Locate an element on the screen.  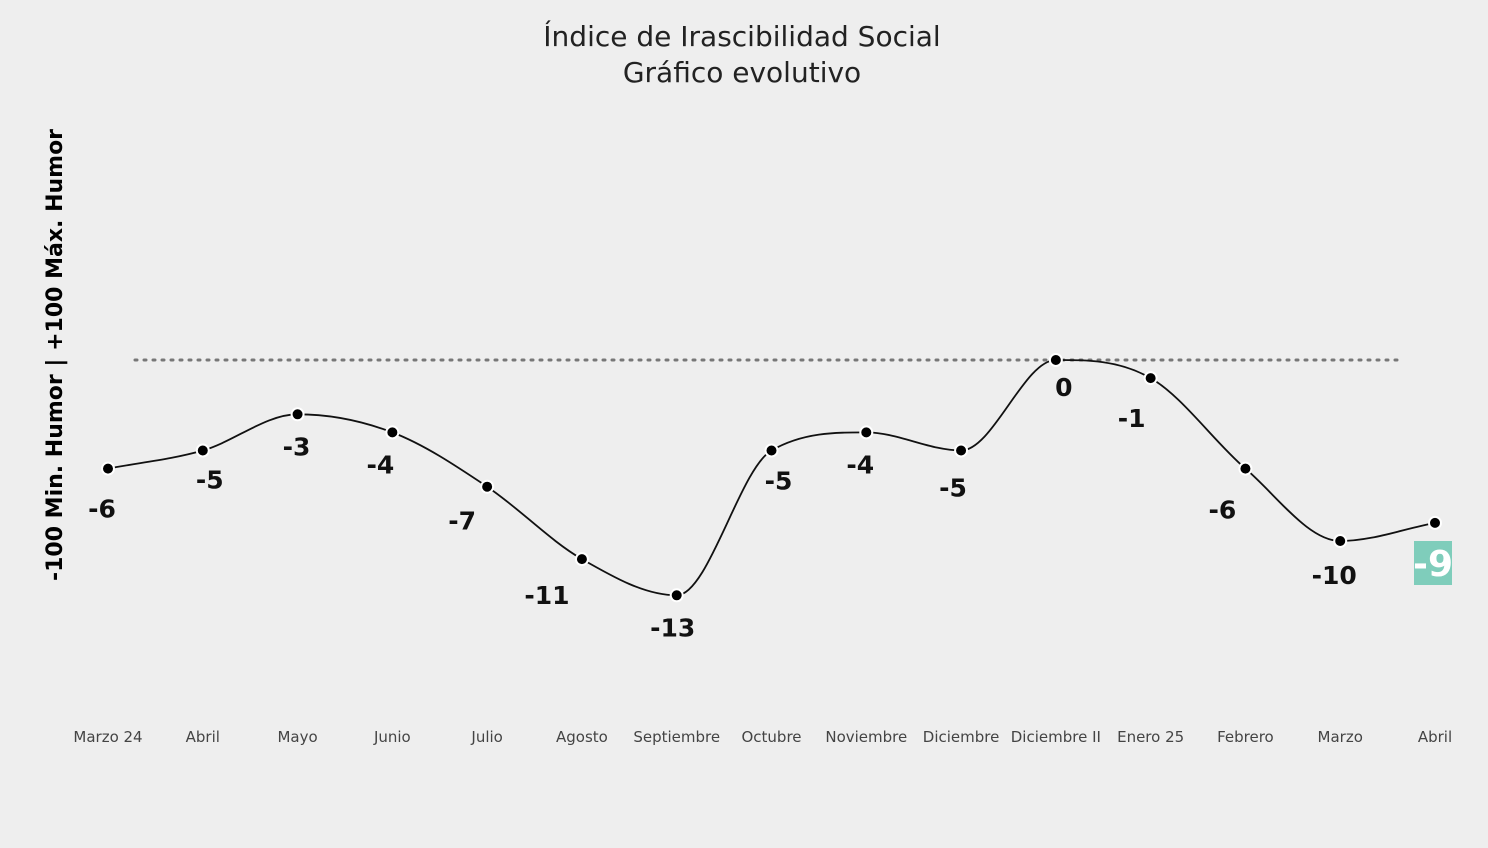
x-tick-label: Diciembre is located at coordinates (961, 737).